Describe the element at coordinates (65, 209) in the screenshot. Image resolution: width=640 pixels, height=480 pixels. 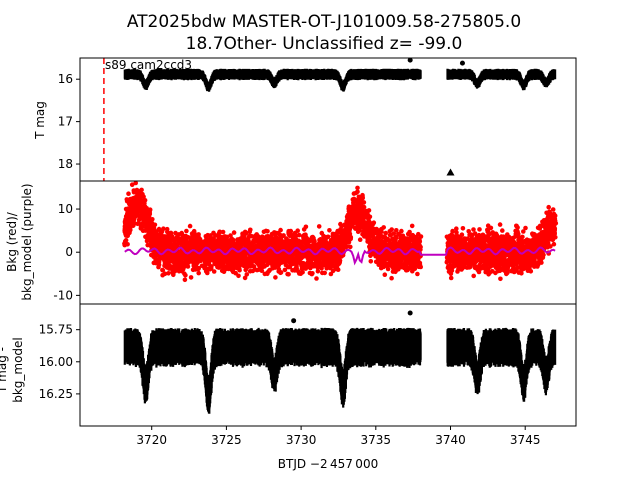
I see `ytick-label: 10` at that location.